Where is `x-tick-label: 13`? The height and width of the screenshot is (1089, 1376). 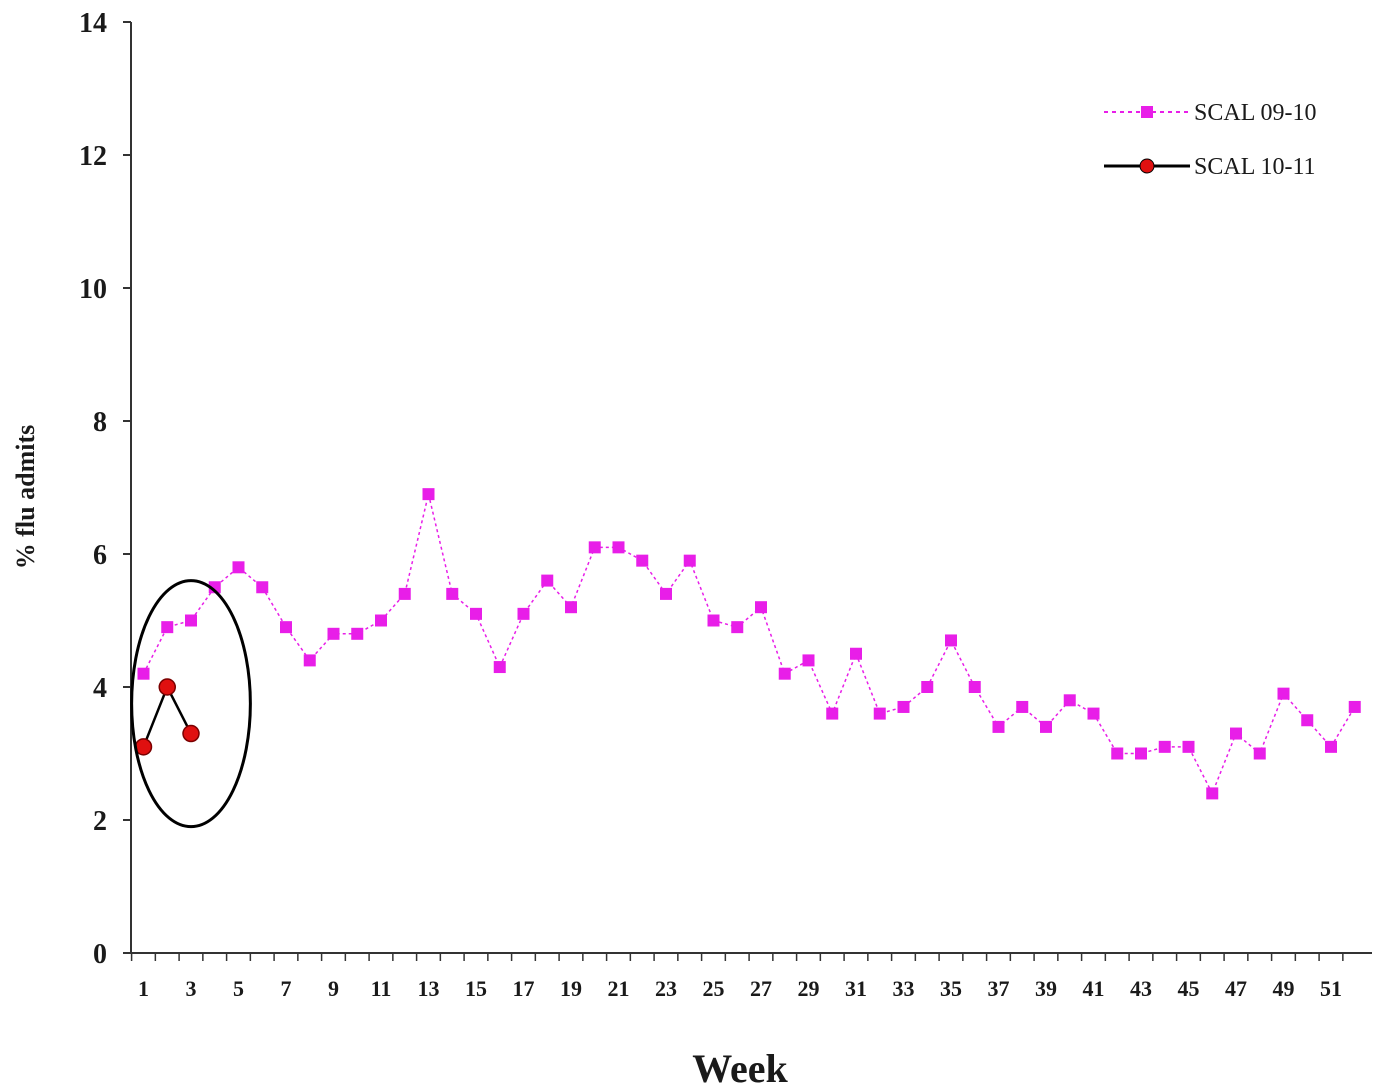
x-tick-label: 13 is located at coordinates (429, 988).